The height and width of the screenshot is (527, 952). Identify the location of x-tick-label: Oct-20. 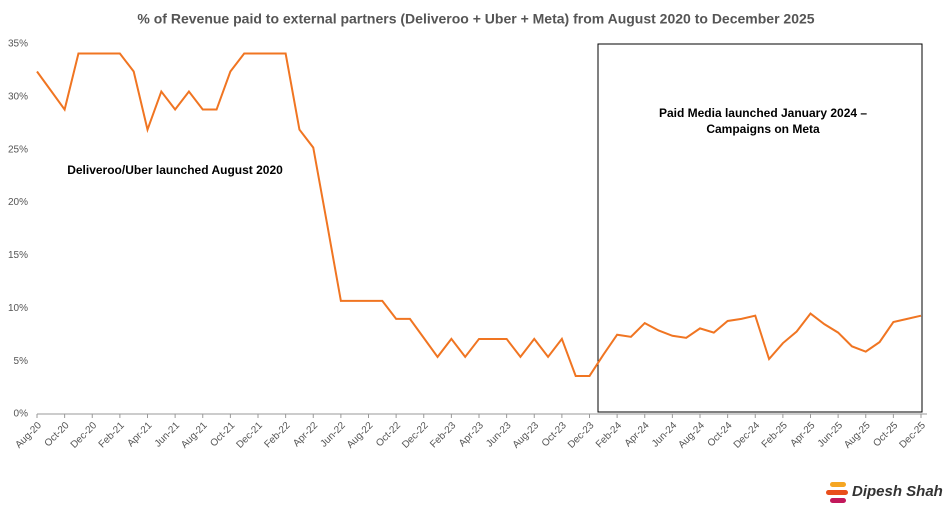
(57, 434).